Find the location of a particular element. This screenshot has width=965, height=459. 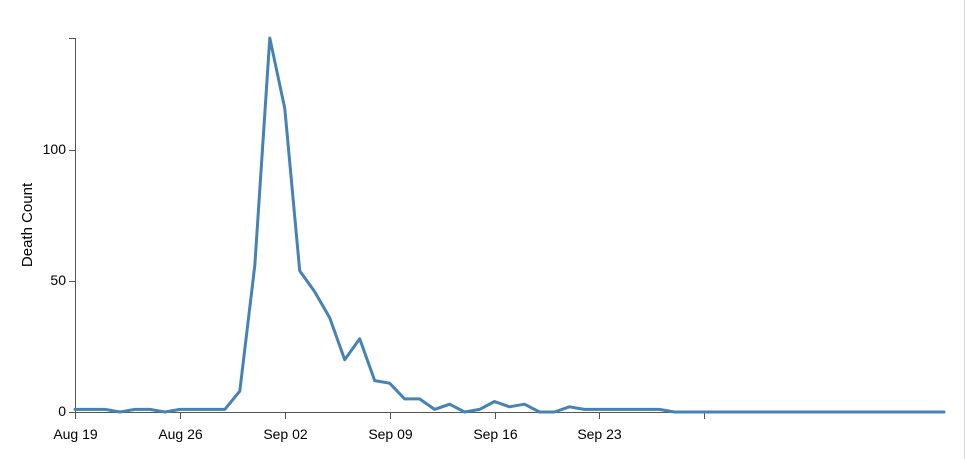

y-axis-line is located at coordinates (72, 225).